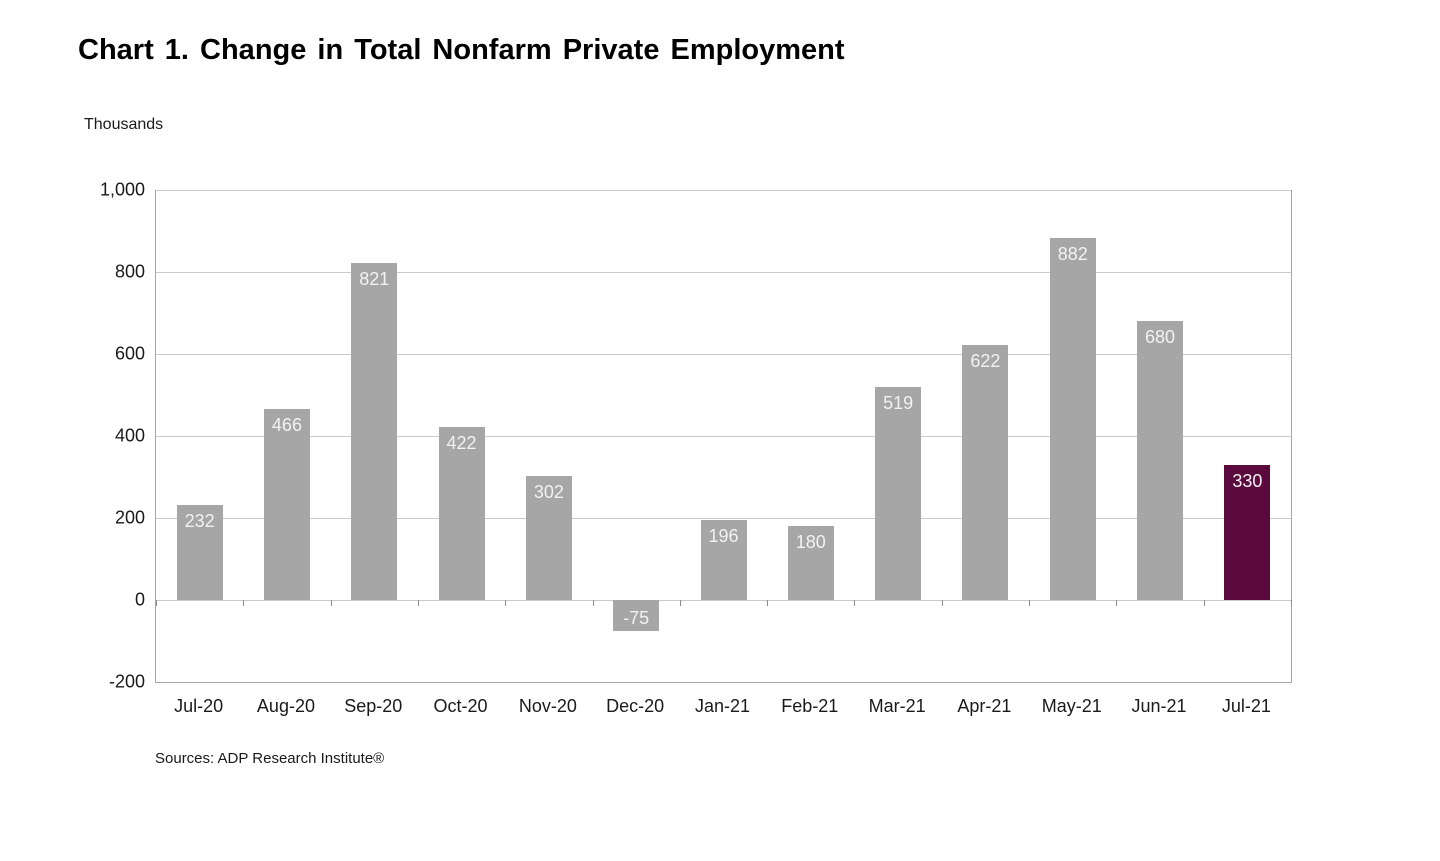 The image size is (1440, 861). What do you see at coordinates (723, 559) in the screenshot?
I see `bar-jan-21: 196` at bounding box center [723, 559].